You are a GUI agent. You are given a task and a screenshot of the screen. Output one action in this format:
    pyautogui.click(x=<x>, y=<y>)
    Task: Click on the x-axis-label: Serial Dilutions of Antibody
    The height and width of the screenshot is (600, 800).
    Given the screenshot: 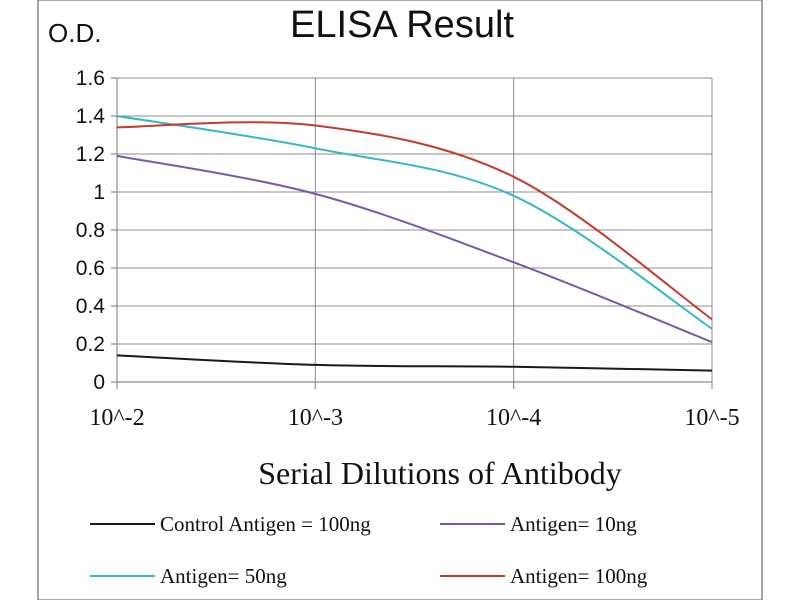 What is the action you would take?
    pyautogui.click(x=440, y=473)
    